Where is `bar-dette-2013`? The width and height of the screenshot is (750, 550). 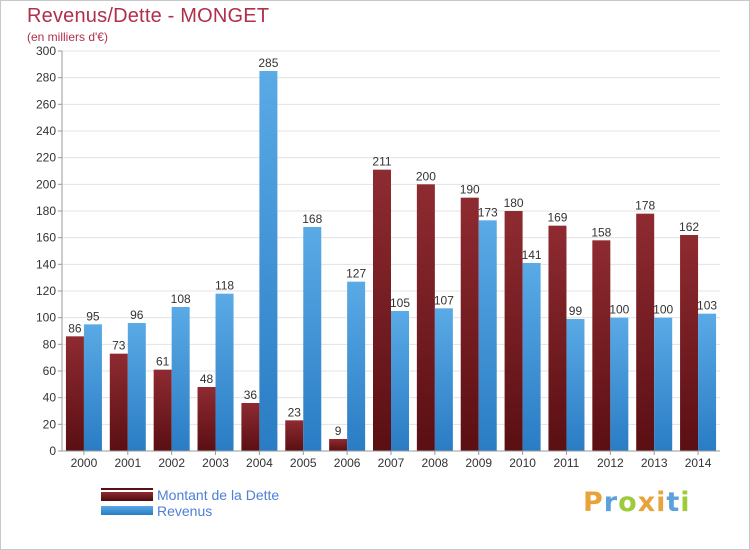 bar-dette-2013 is located at coordinates (645, 332).